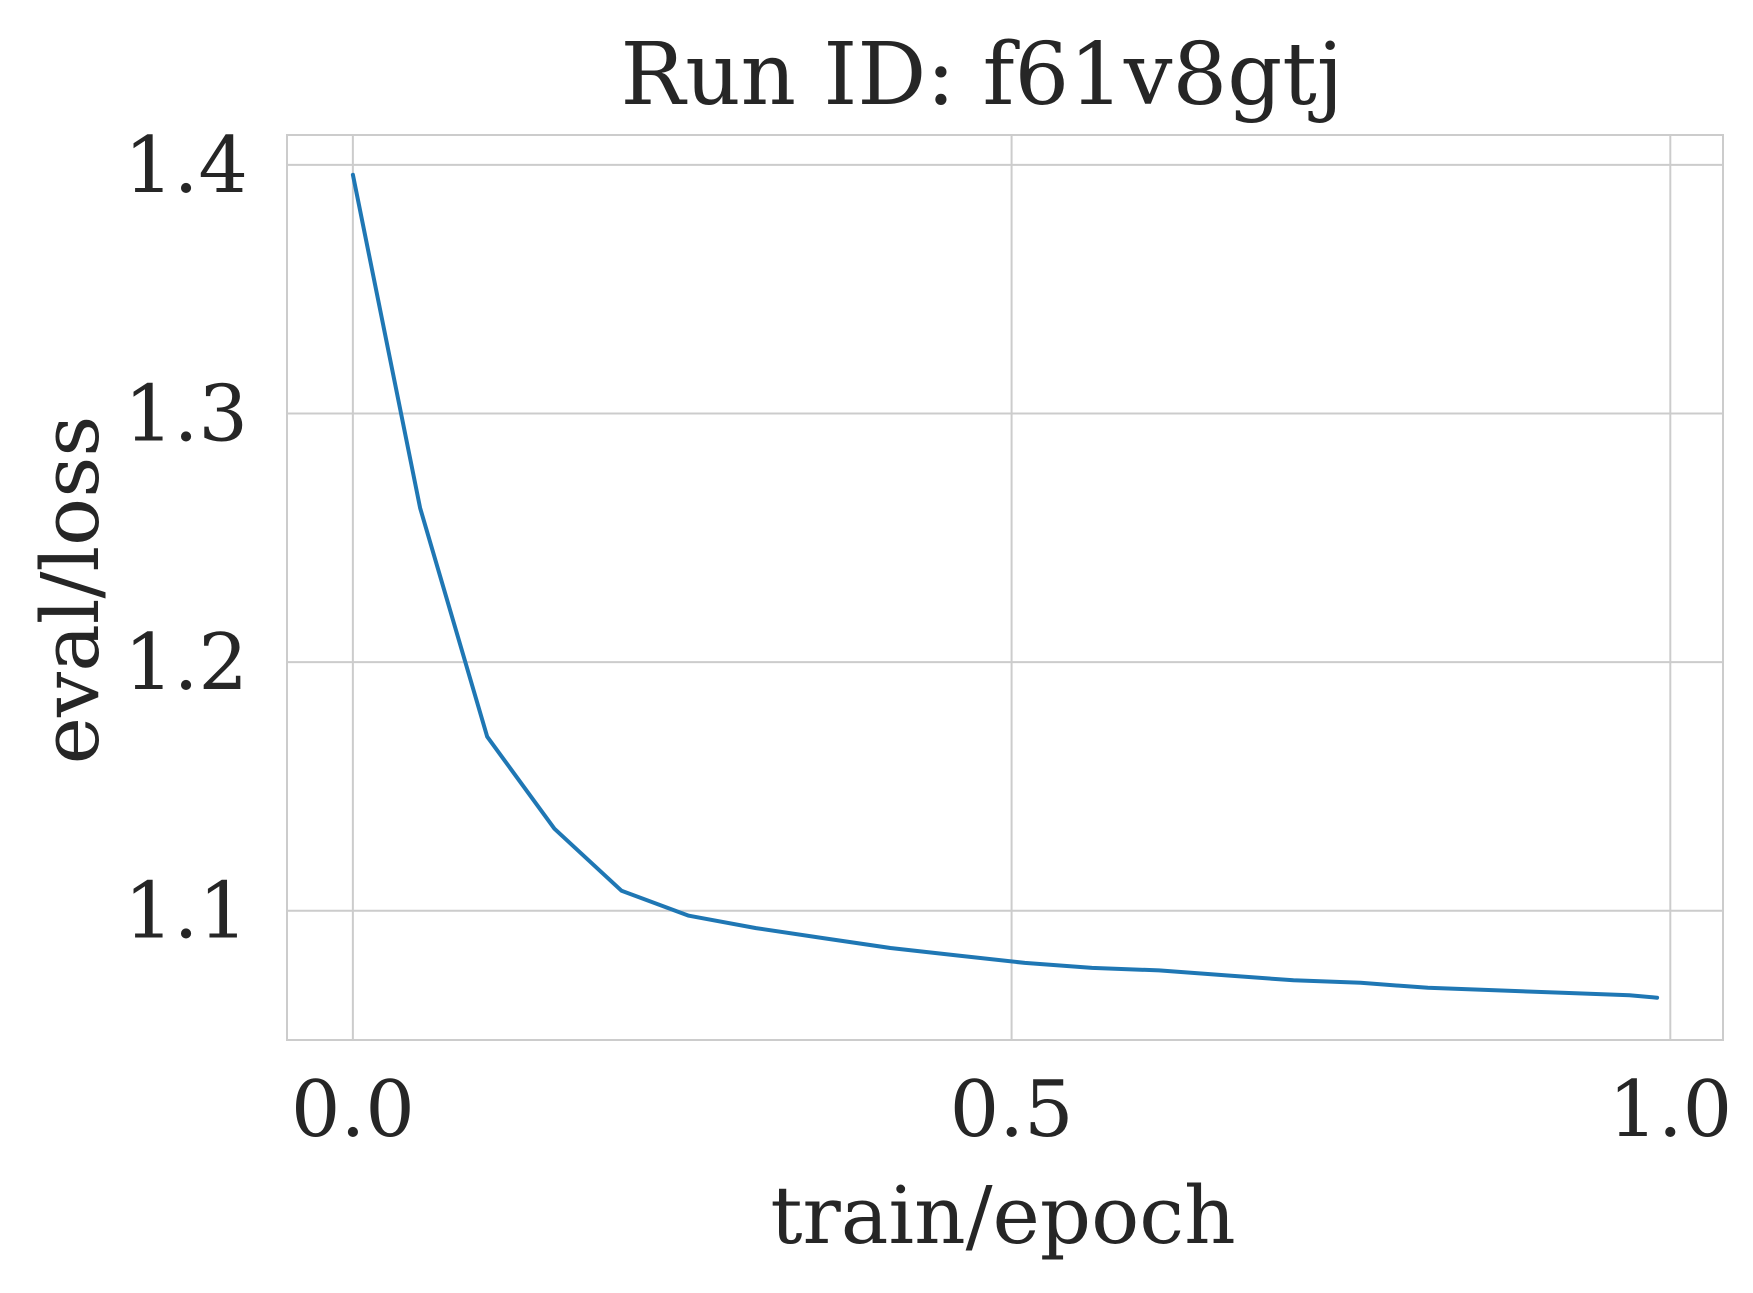 The height and width of the screenshot is (1293, 1753). I want to click on y-tick-label: 1.3, so click(186, 414).